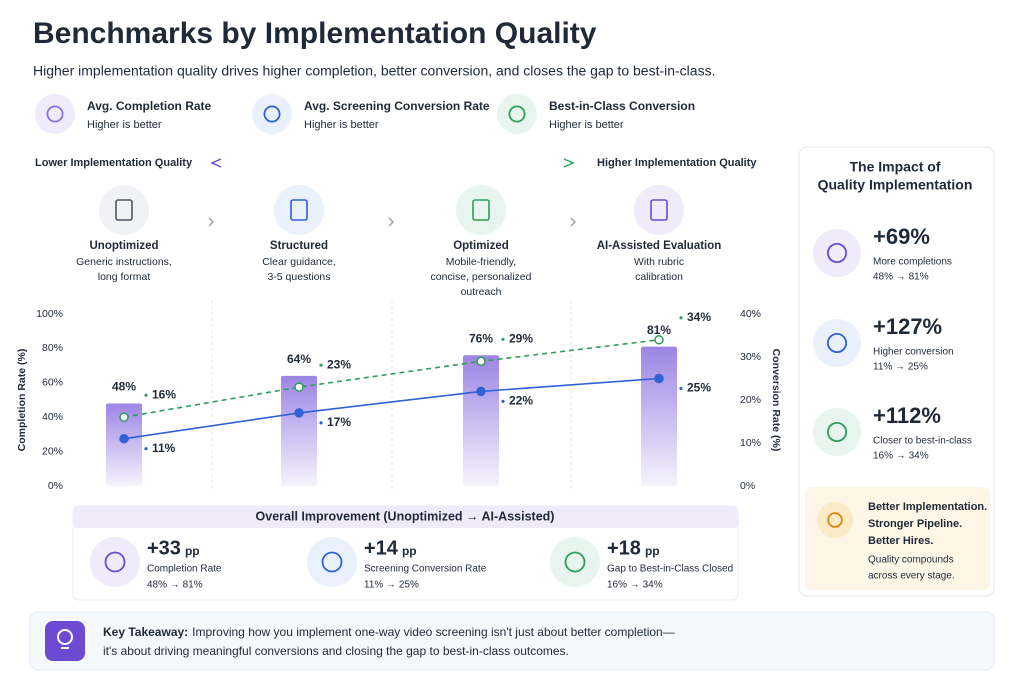  What do you see at coordinates (124, 262) in the screenshot?
I see `stage-description: Generic instructions,` at bounding box center [124, 262].